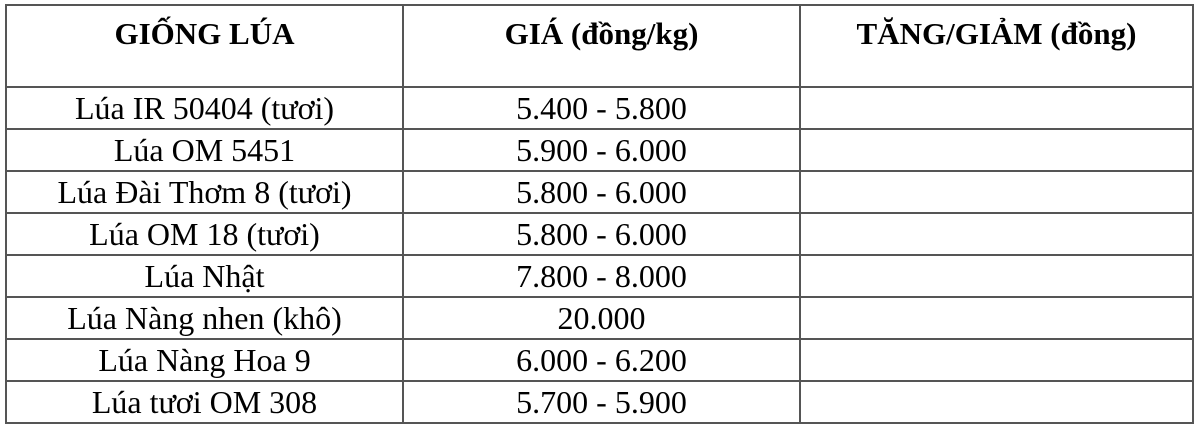 This screenshot has width=1200, height=432. I want to click on variety-cell: Lúa Nhật, so click(204, 276).